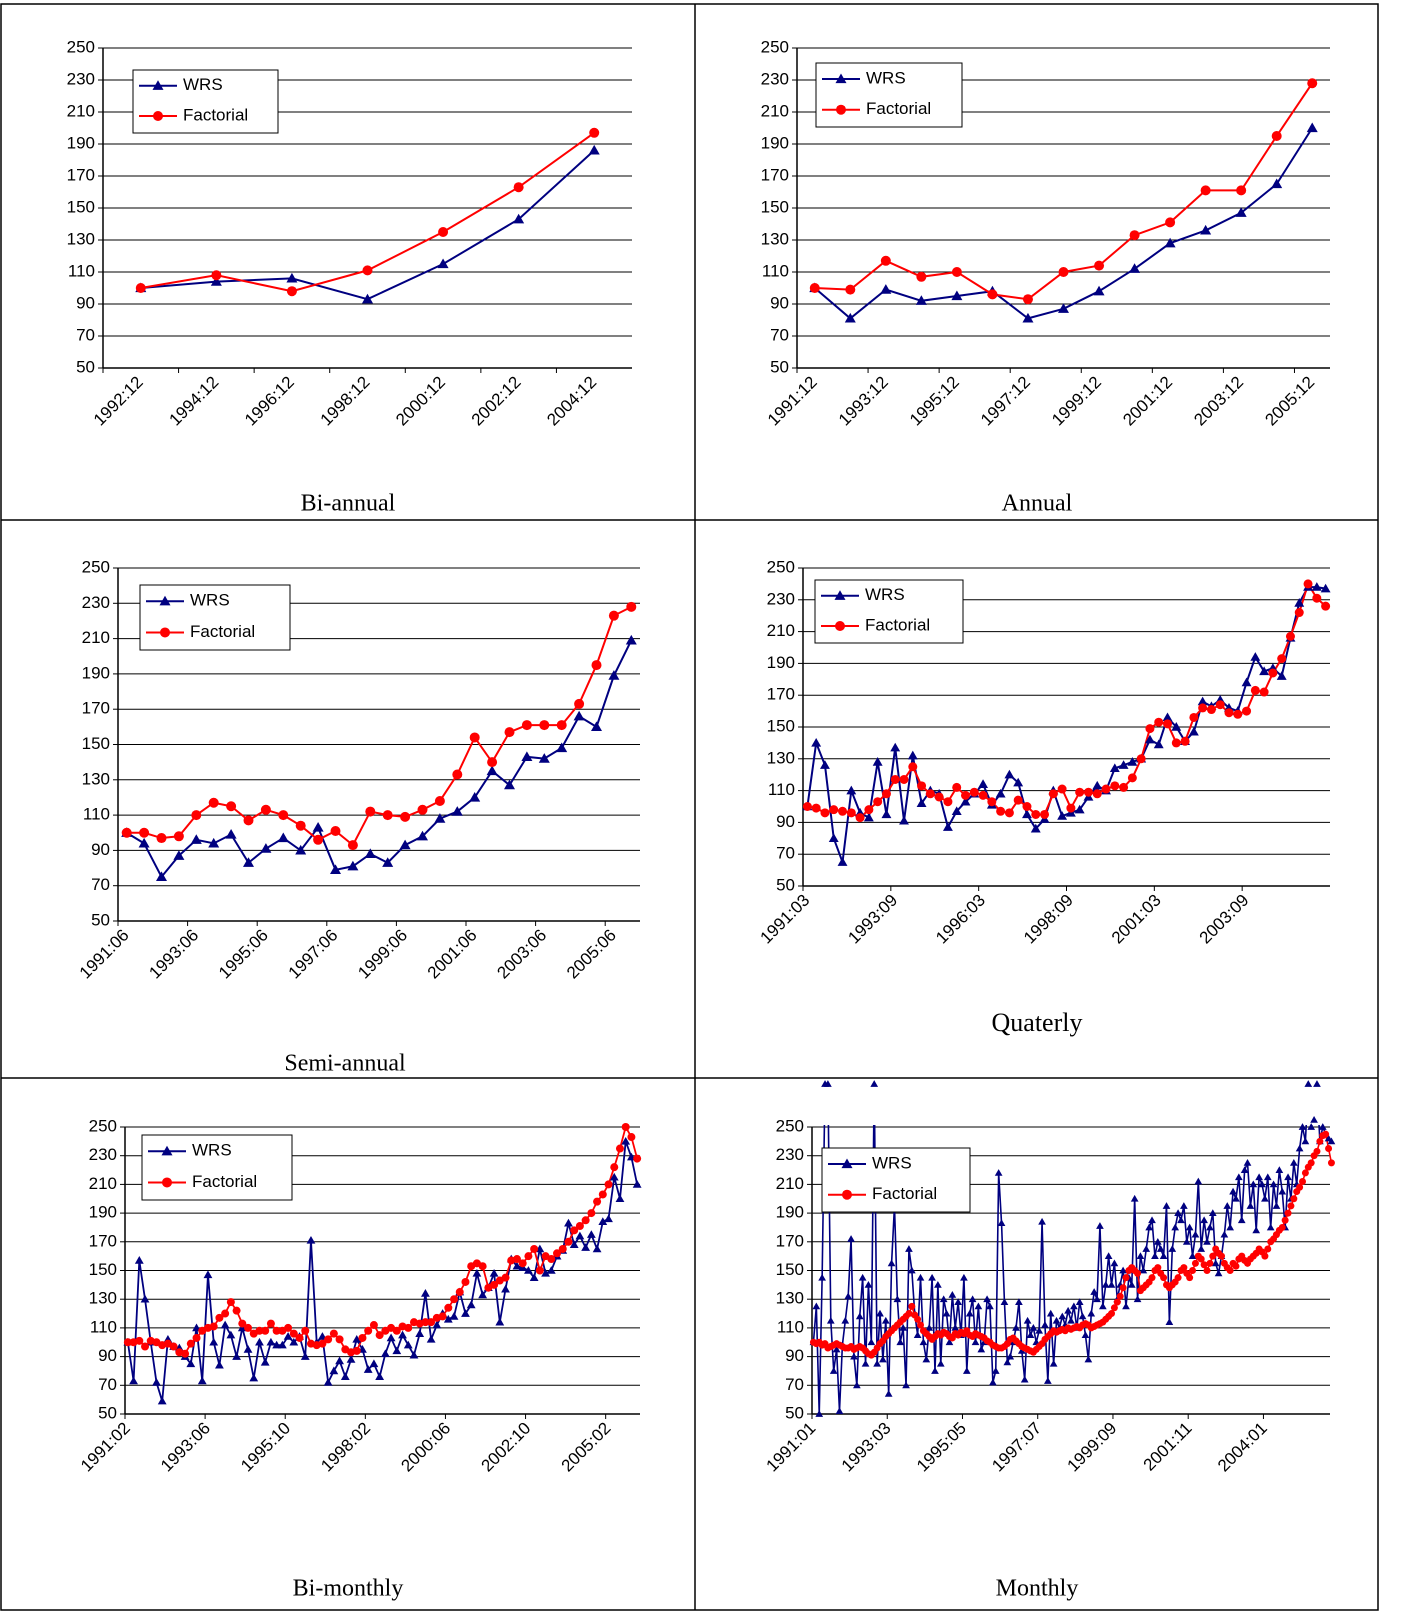 The image size is (1420, 1613). I want to click on x-tick-label: 1998:09, so click(1048, 919).